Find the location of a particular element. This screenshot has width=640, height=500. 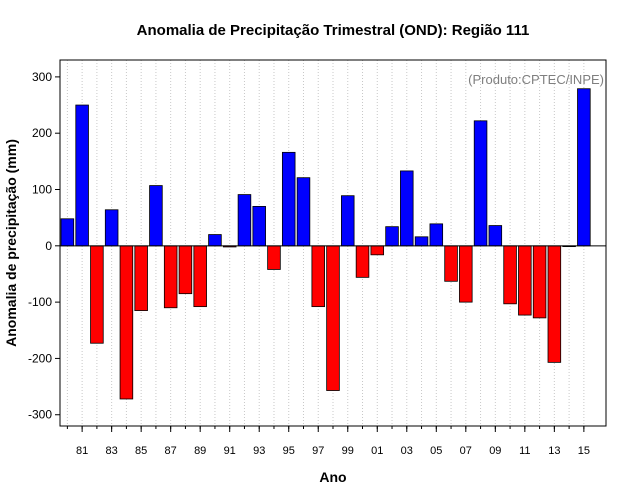

x-tick-label: 01 is located at coordinates (377, 451).